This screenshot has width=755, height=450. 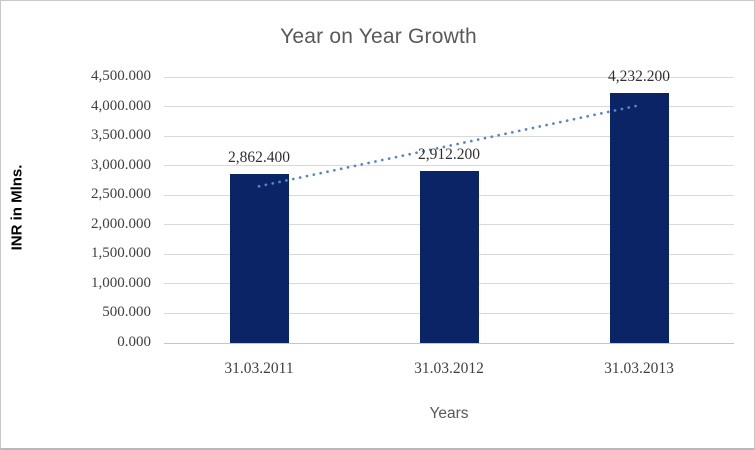 I want to click on bar-31.03.2011, so click(x=259, y=258).